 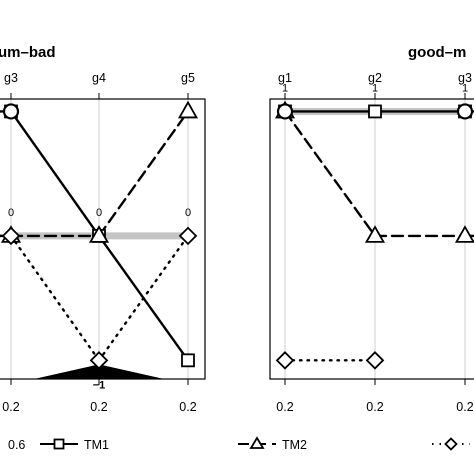 What do you see at coordinates (187, 407) in the screenshot?
I see `bottom-tick-label-g5: 0.2` at bounding box center [187, 407].